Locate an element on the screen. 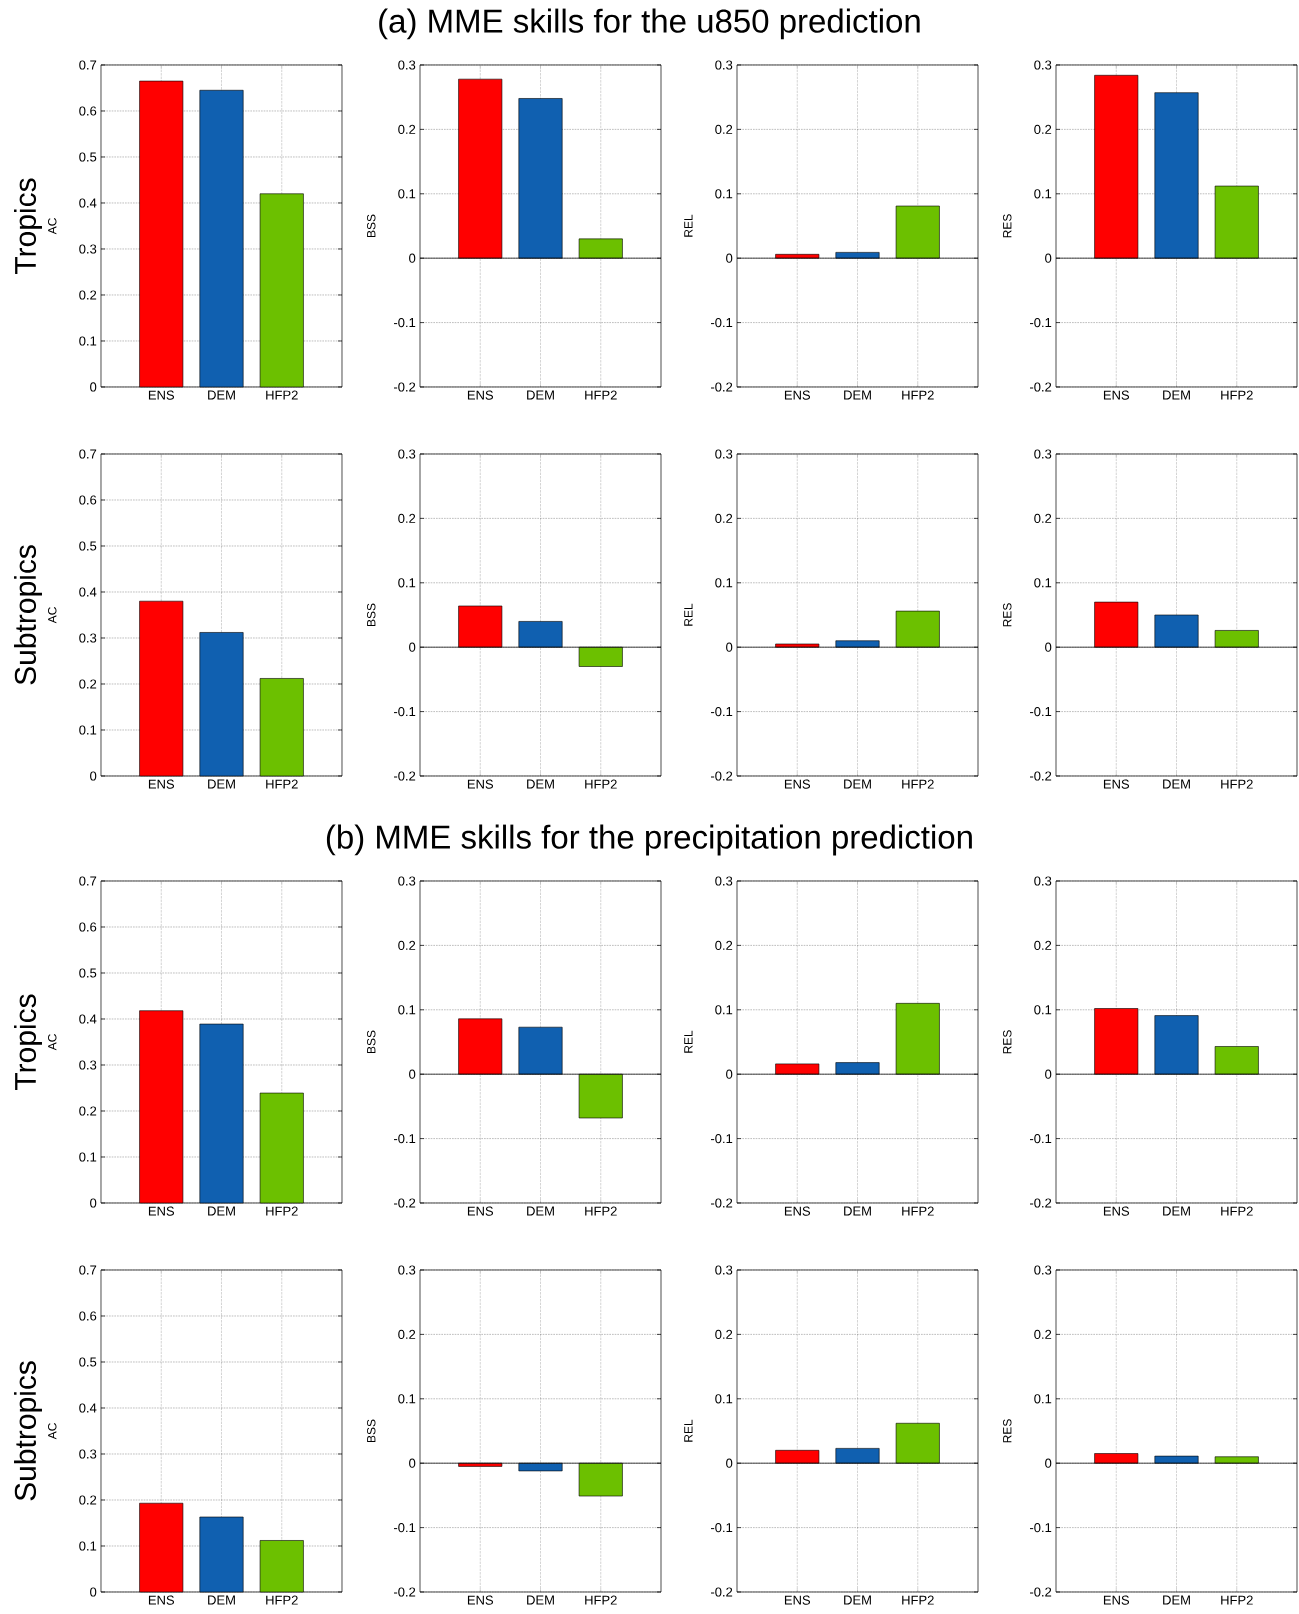 The height and width of the screenshot is (1614, 1299). y-axis-title: REL is located at coordinates (688, 1430).